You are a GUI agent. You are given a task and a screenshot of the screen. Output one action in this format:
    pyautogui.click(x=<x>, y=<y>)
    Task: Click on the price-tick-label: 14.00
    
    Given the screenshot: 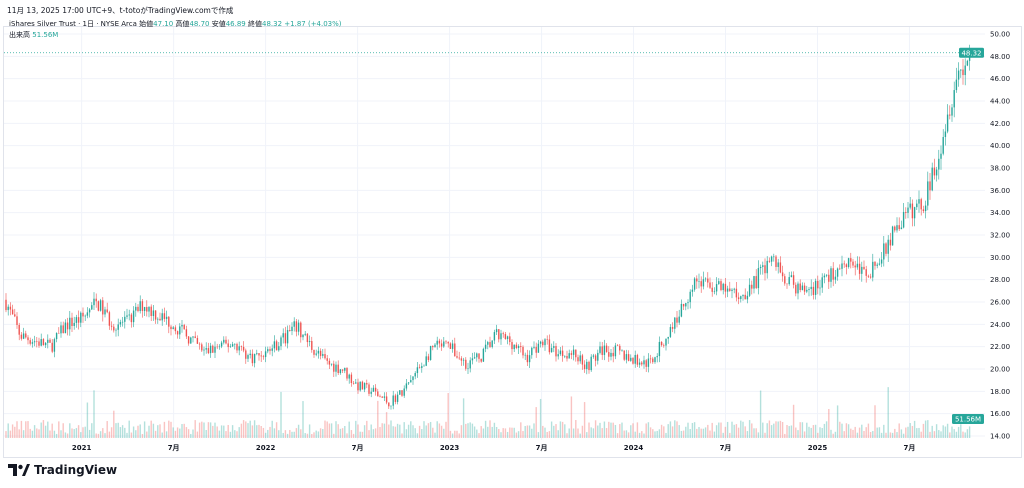 What is the action you would take?
    pyautogui.click(x=1000, y=437)
    